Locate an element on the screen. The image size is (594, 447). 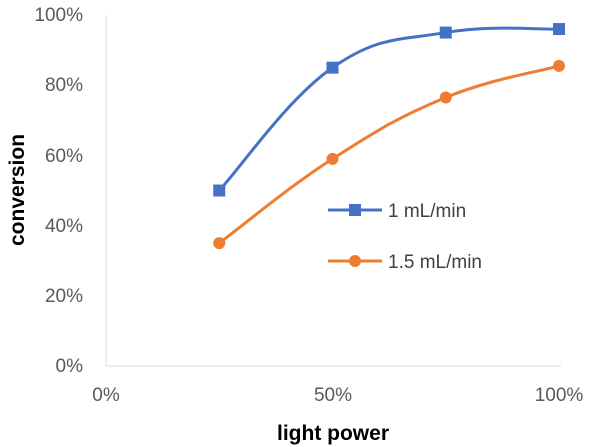
x-tick-label: 0% is located at coordinates (106, 395).